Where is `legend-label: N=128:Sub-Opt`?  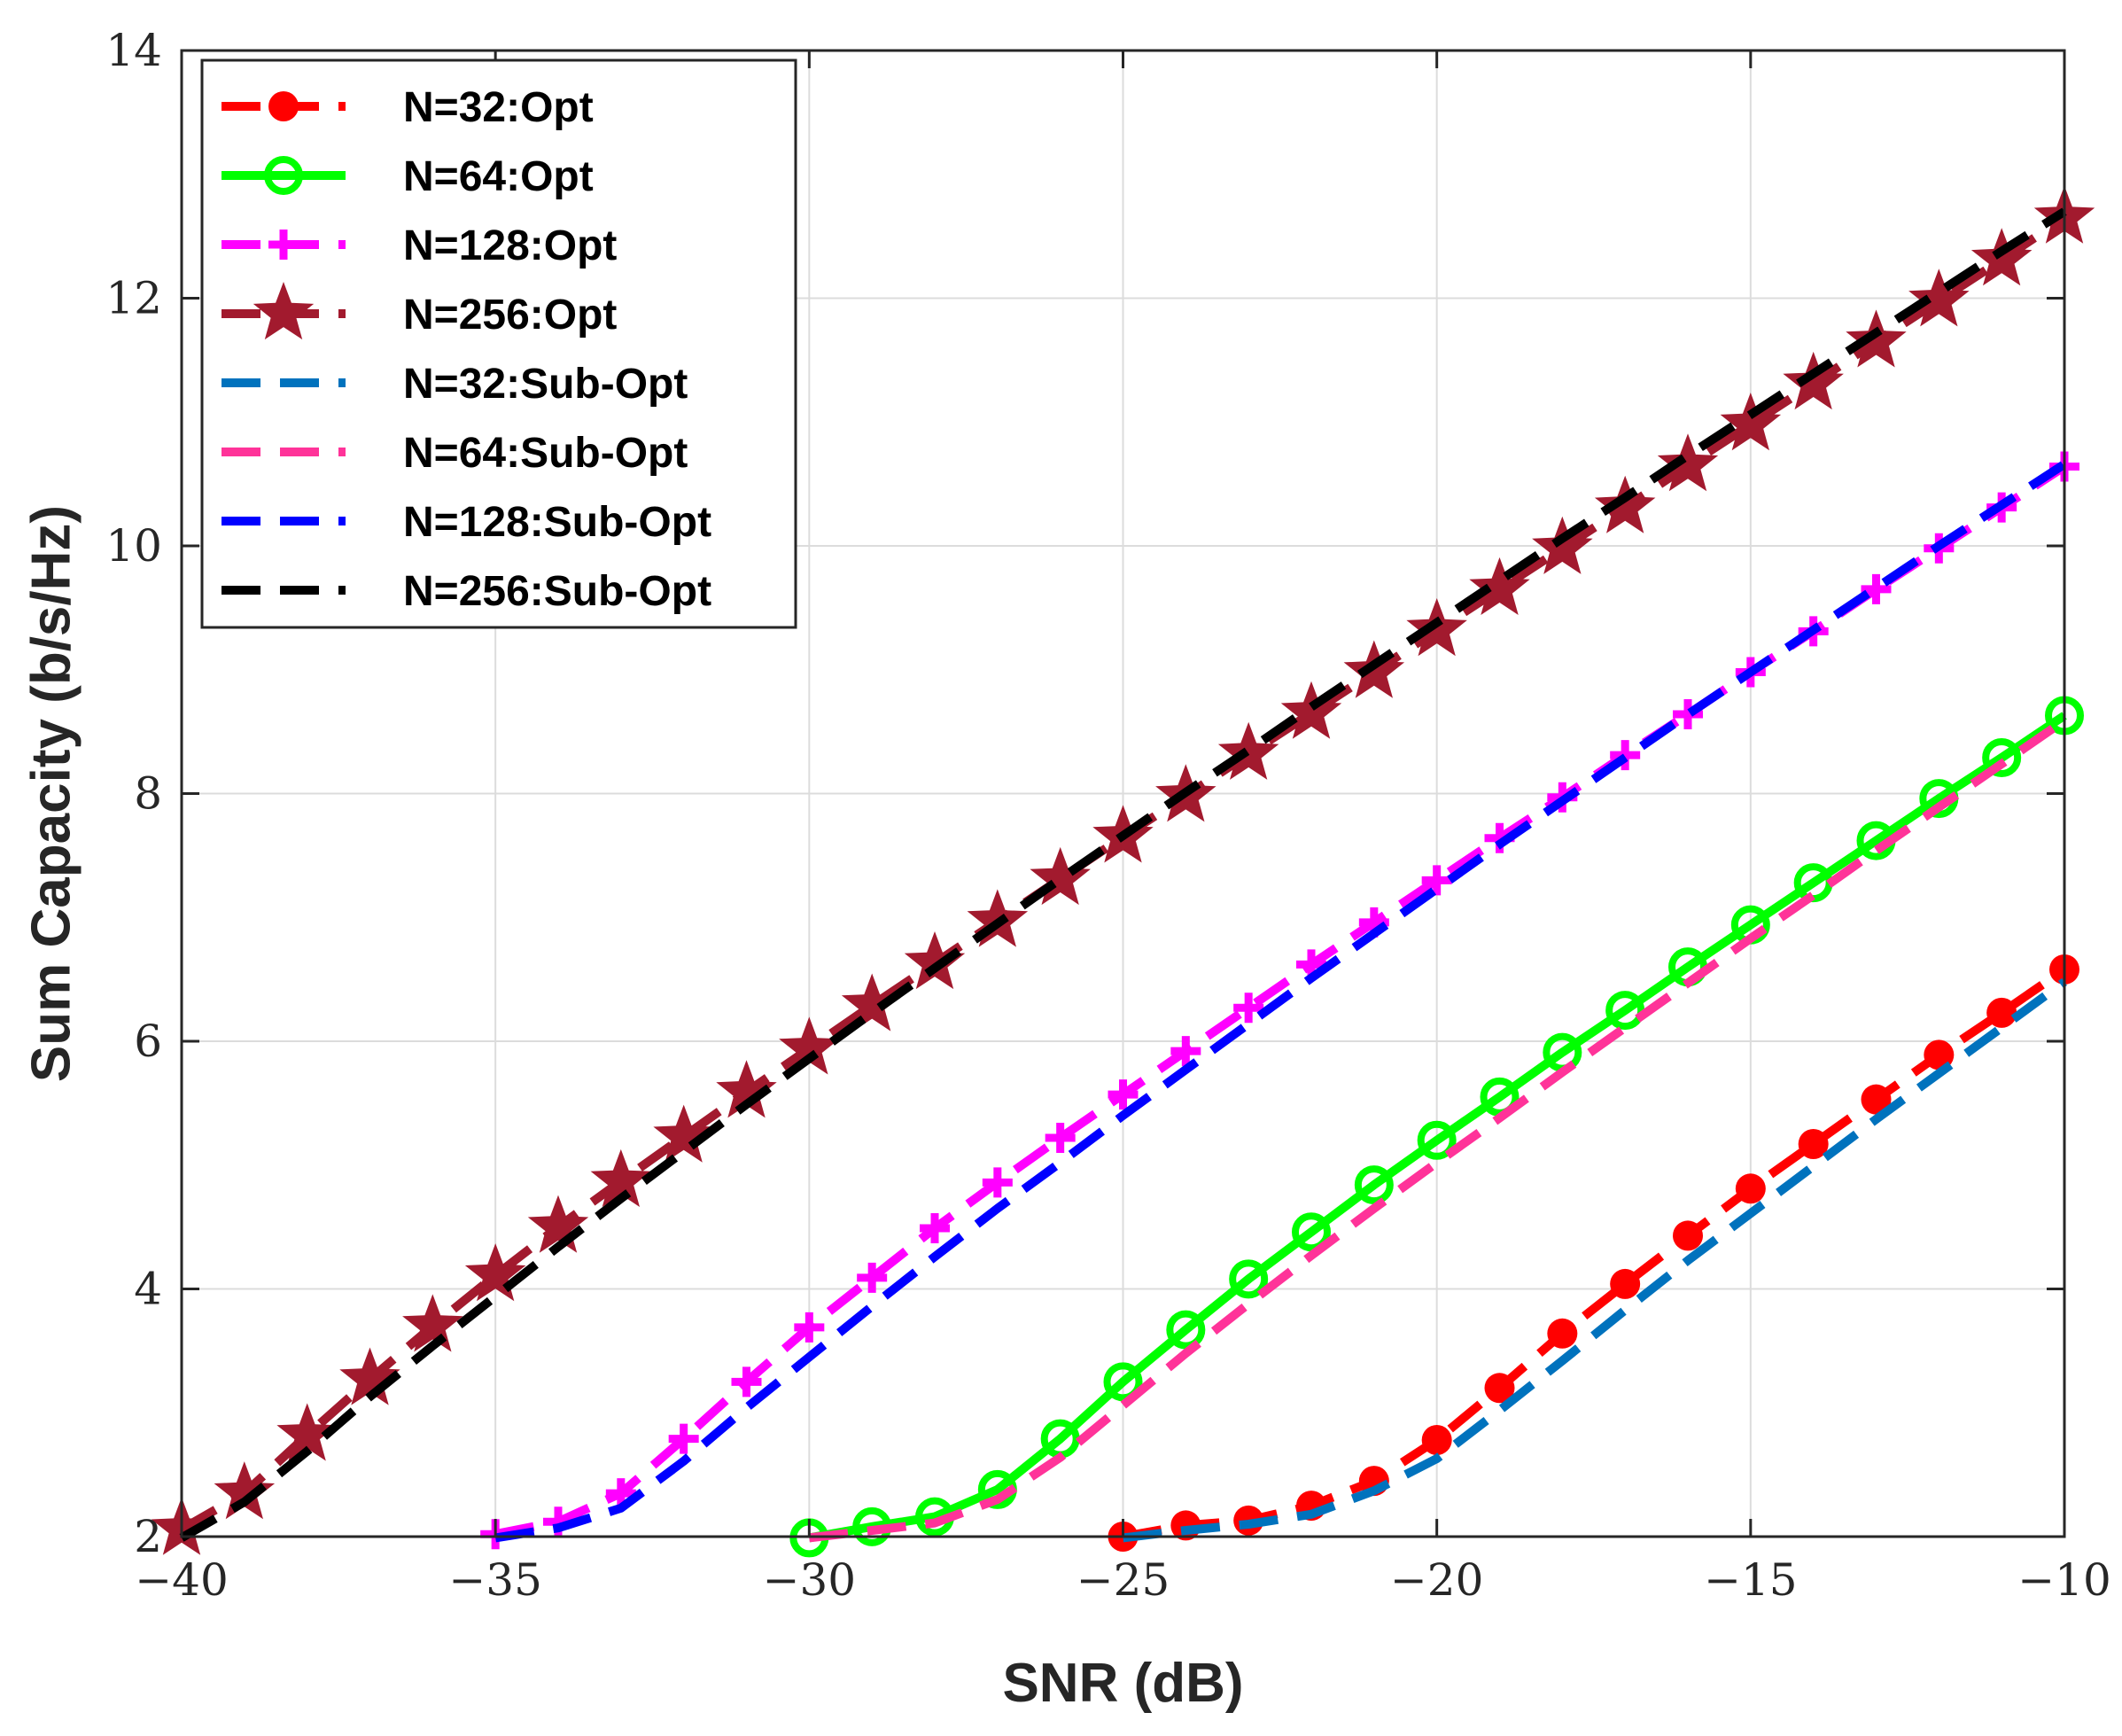
legend-label: N=128:Sub-Opt is located at coordinates (557, 522).